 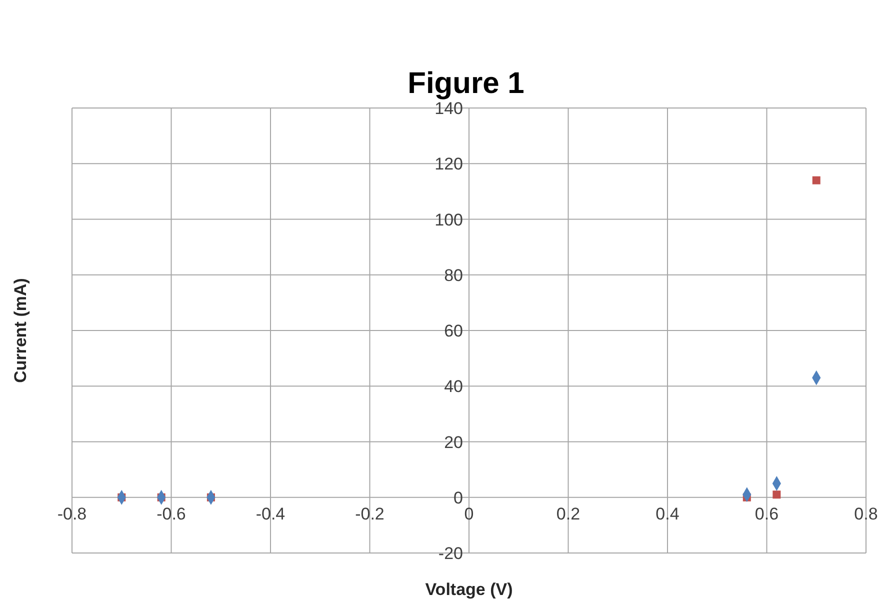 What do you see at coordinates (369, 514) in the screenshot?
I see `x-tick-label: -0.2` at bounding box center [369, 514].